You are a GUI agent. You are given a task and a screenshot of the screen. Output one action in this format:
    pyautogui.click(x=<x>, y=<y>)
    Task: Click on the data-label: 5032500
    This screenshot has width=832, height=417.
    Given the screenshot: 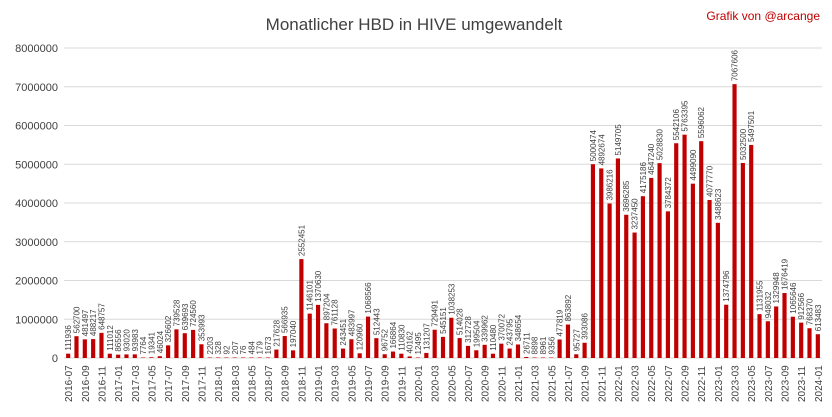 What is the action you would take?
    pyautogui.click(x=743, y=144)
    